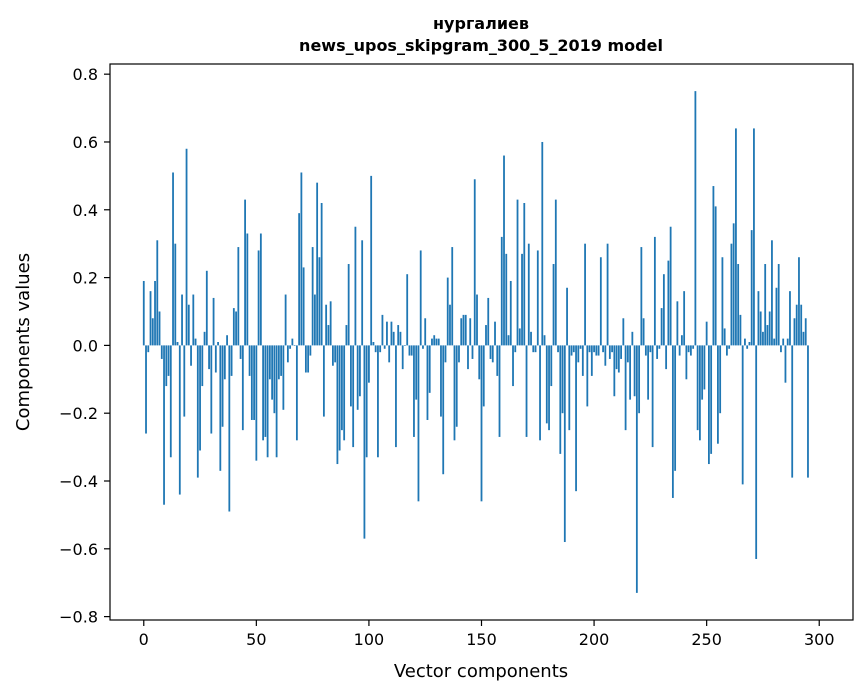 The width and height of the screenshot is (867, 696). I want to click on x-tick-label: 150, so click(481, 639).